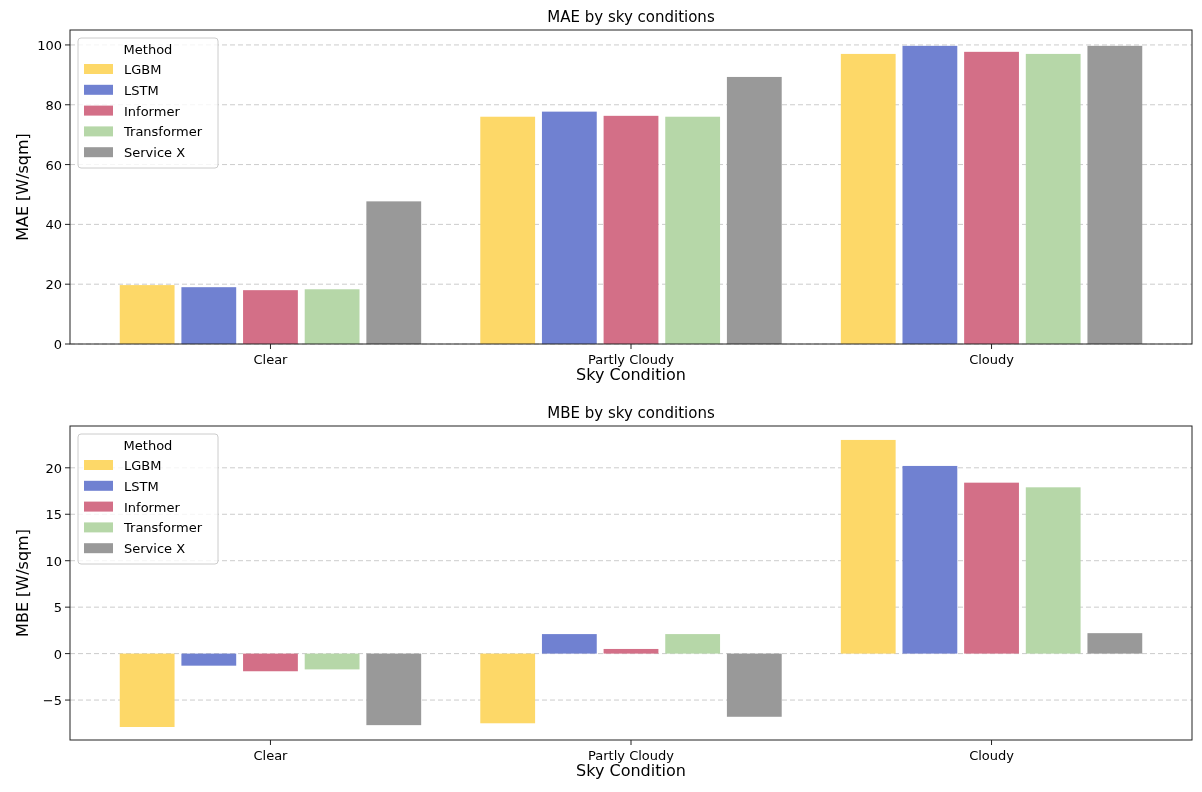 The width and height of the screenshot is (1202, 792). What do you see at coordinates (631, 17) in the screenshot?
I see `chart-title: MAE by sky conditions` at bounding box center [631, 17].